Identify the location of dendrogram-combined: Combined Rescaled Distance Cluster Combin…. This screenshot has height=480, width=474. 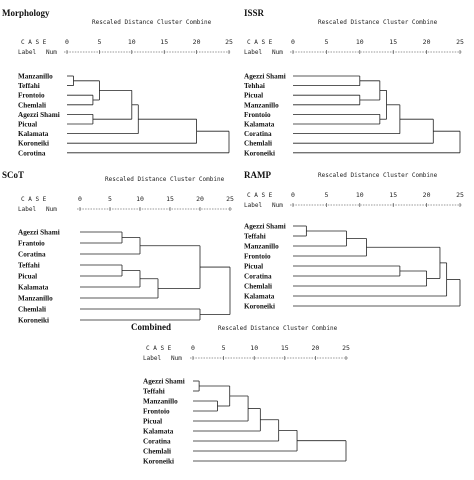
(240, 394).